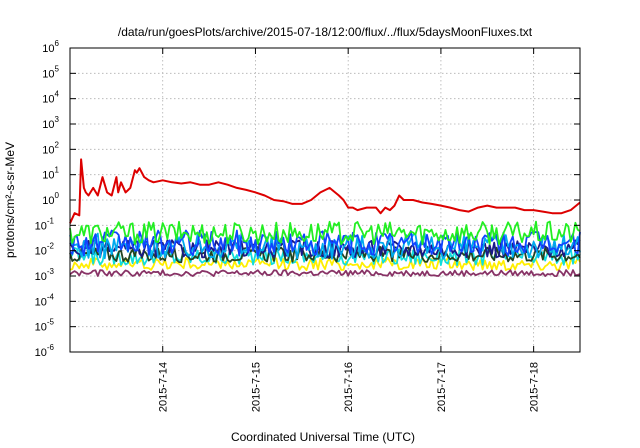 This screenshot has width=640, height=448. Describe the element at coordinates (323, 437) in the screenshot. I see `x-axis-label: Coordinated Universal Time (UTC)` at that location.